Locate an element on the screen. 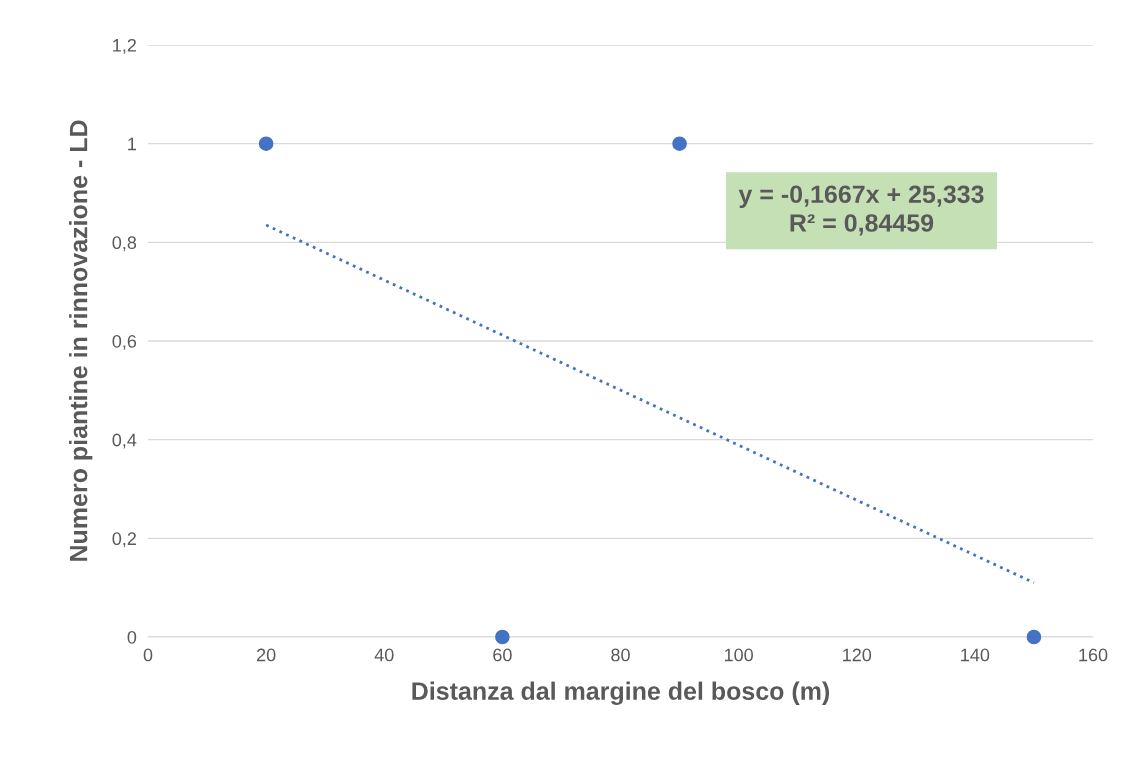  y-tick-label: 0,2 is located at coordinates (124, 540).